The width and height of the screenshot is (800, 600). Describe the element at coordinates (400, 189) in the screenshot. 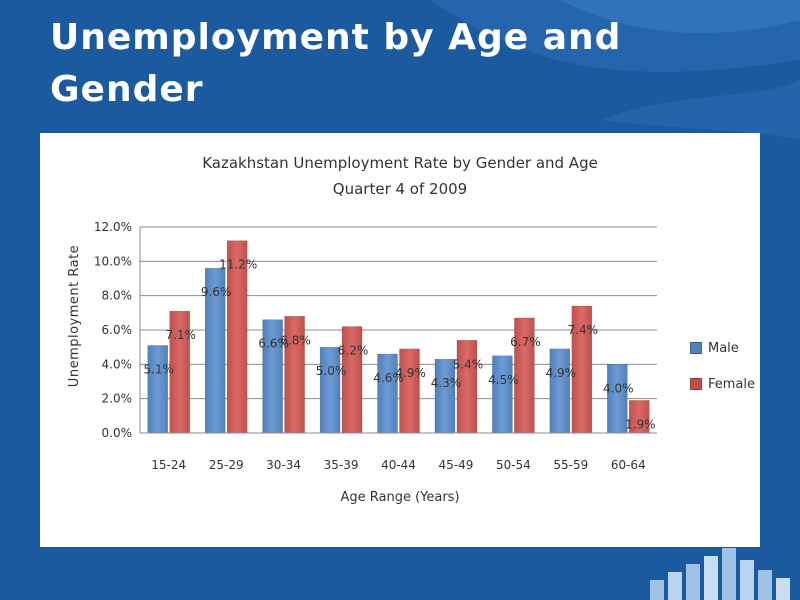

I see `chart-subtitle: Quarter 4 of 2009` at that location.